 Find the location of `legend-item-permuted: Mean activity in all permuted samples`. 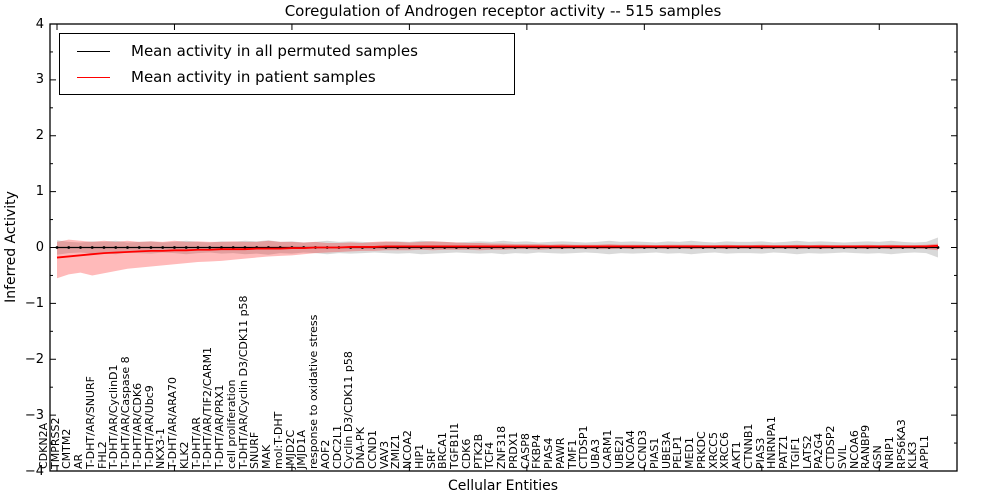

legend-item-permuted: Mean activity in all permuted samples is located at coordinates (287, 51).